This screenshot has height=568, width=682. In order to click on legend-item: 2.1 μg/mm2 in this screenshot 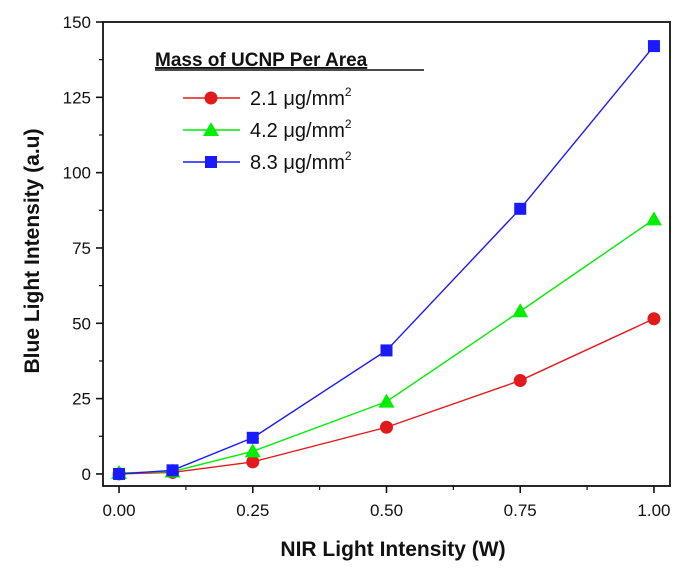, I will do `click(267, 97)`.